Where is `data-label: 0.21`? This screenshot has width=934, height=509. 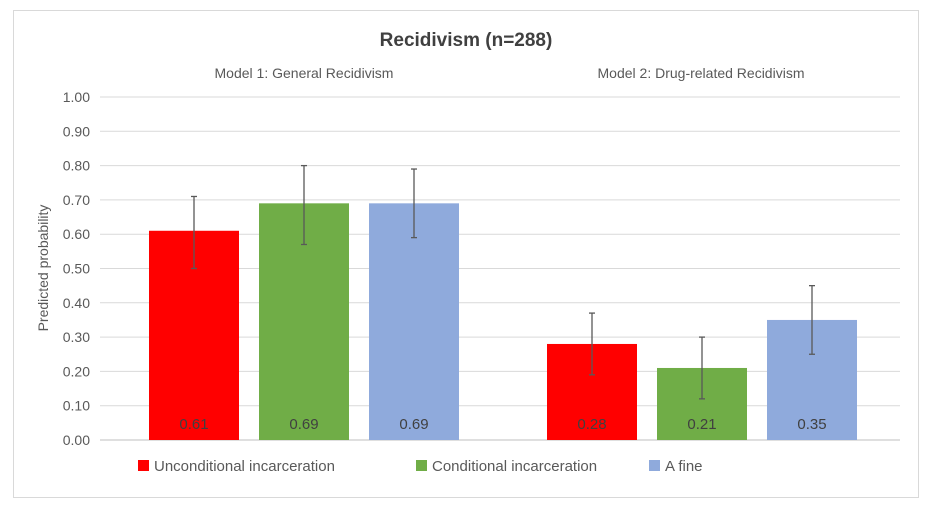 data-label: 0.21 is located at coordinates (701, 424).